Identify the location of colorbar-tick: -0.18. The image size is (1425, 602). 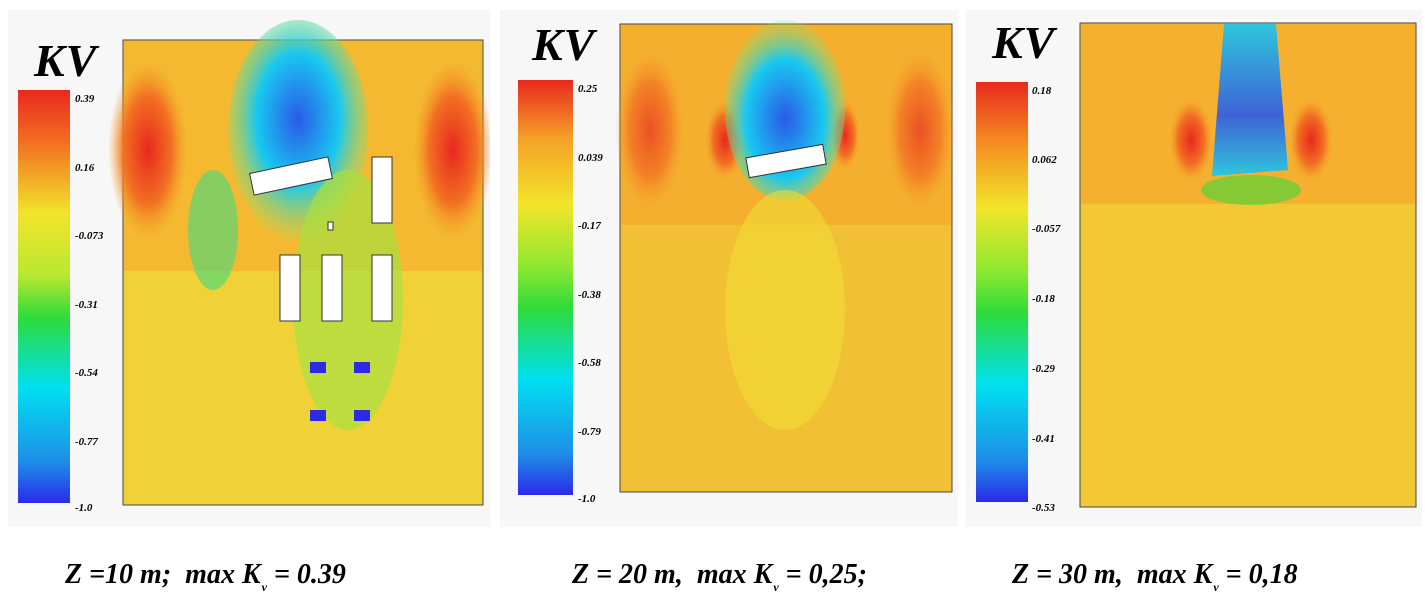
(1043, 299).